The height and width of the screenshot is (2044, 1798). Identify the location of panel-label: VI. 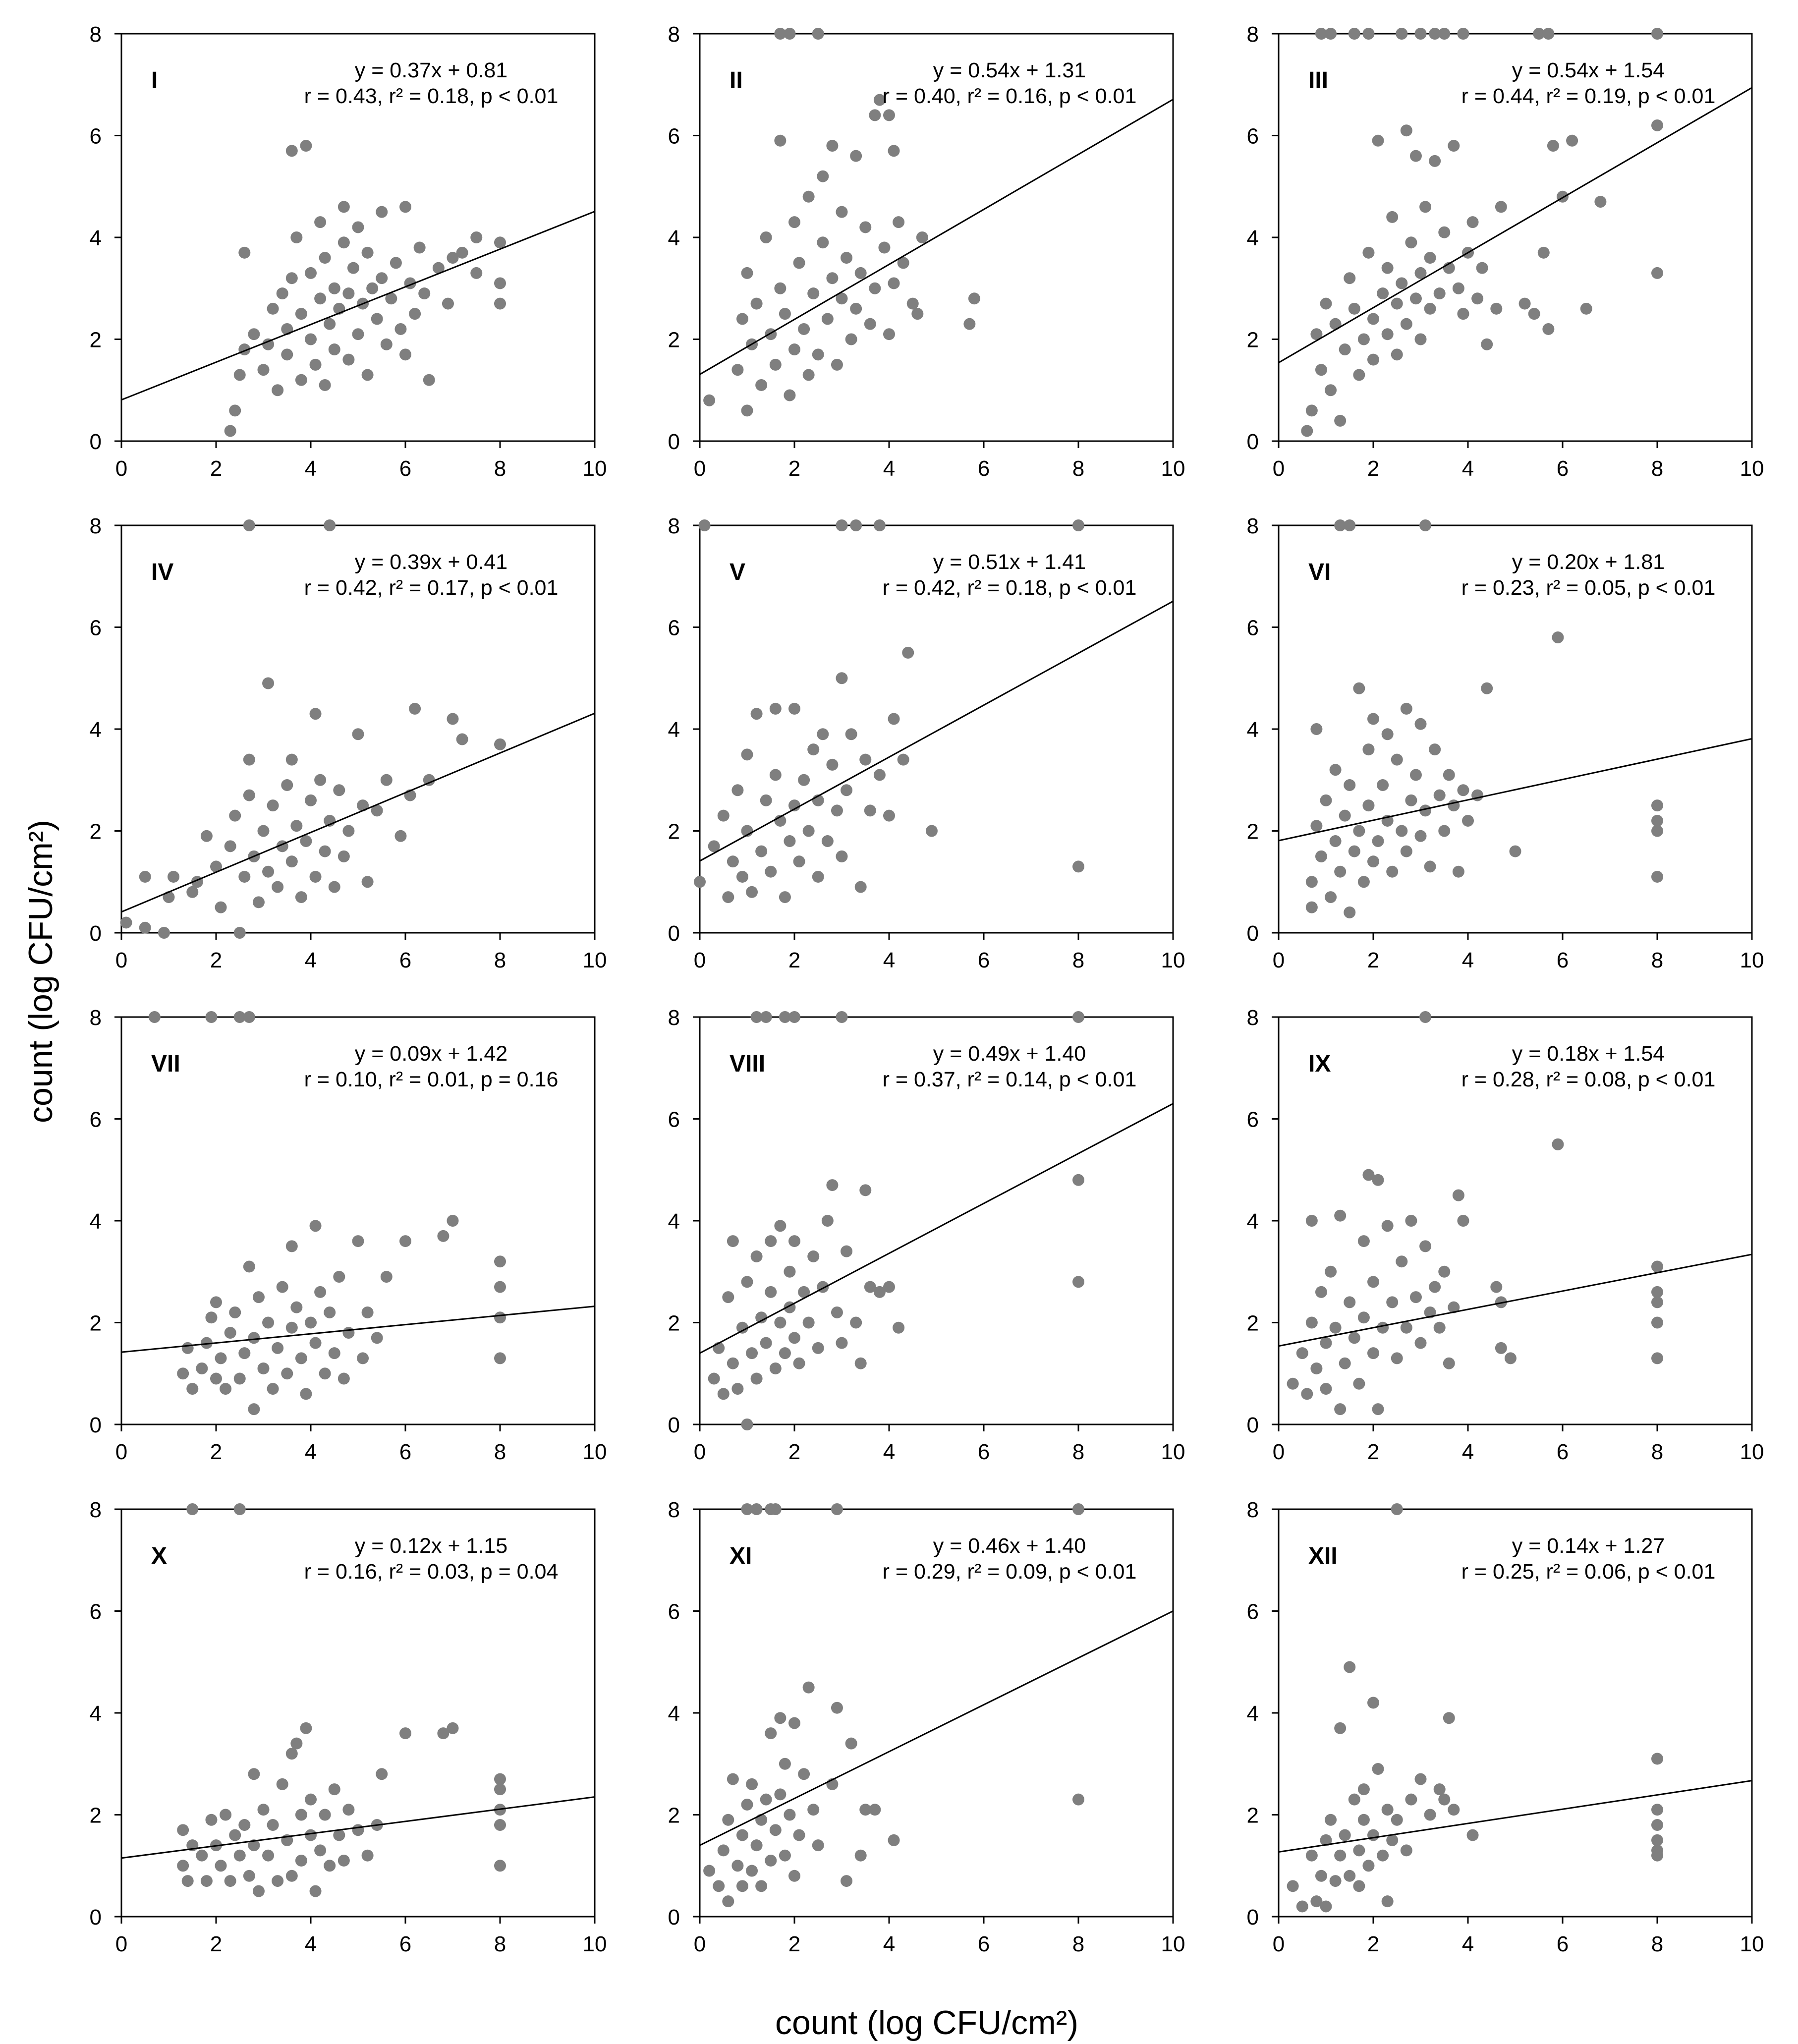
(1319, 572).